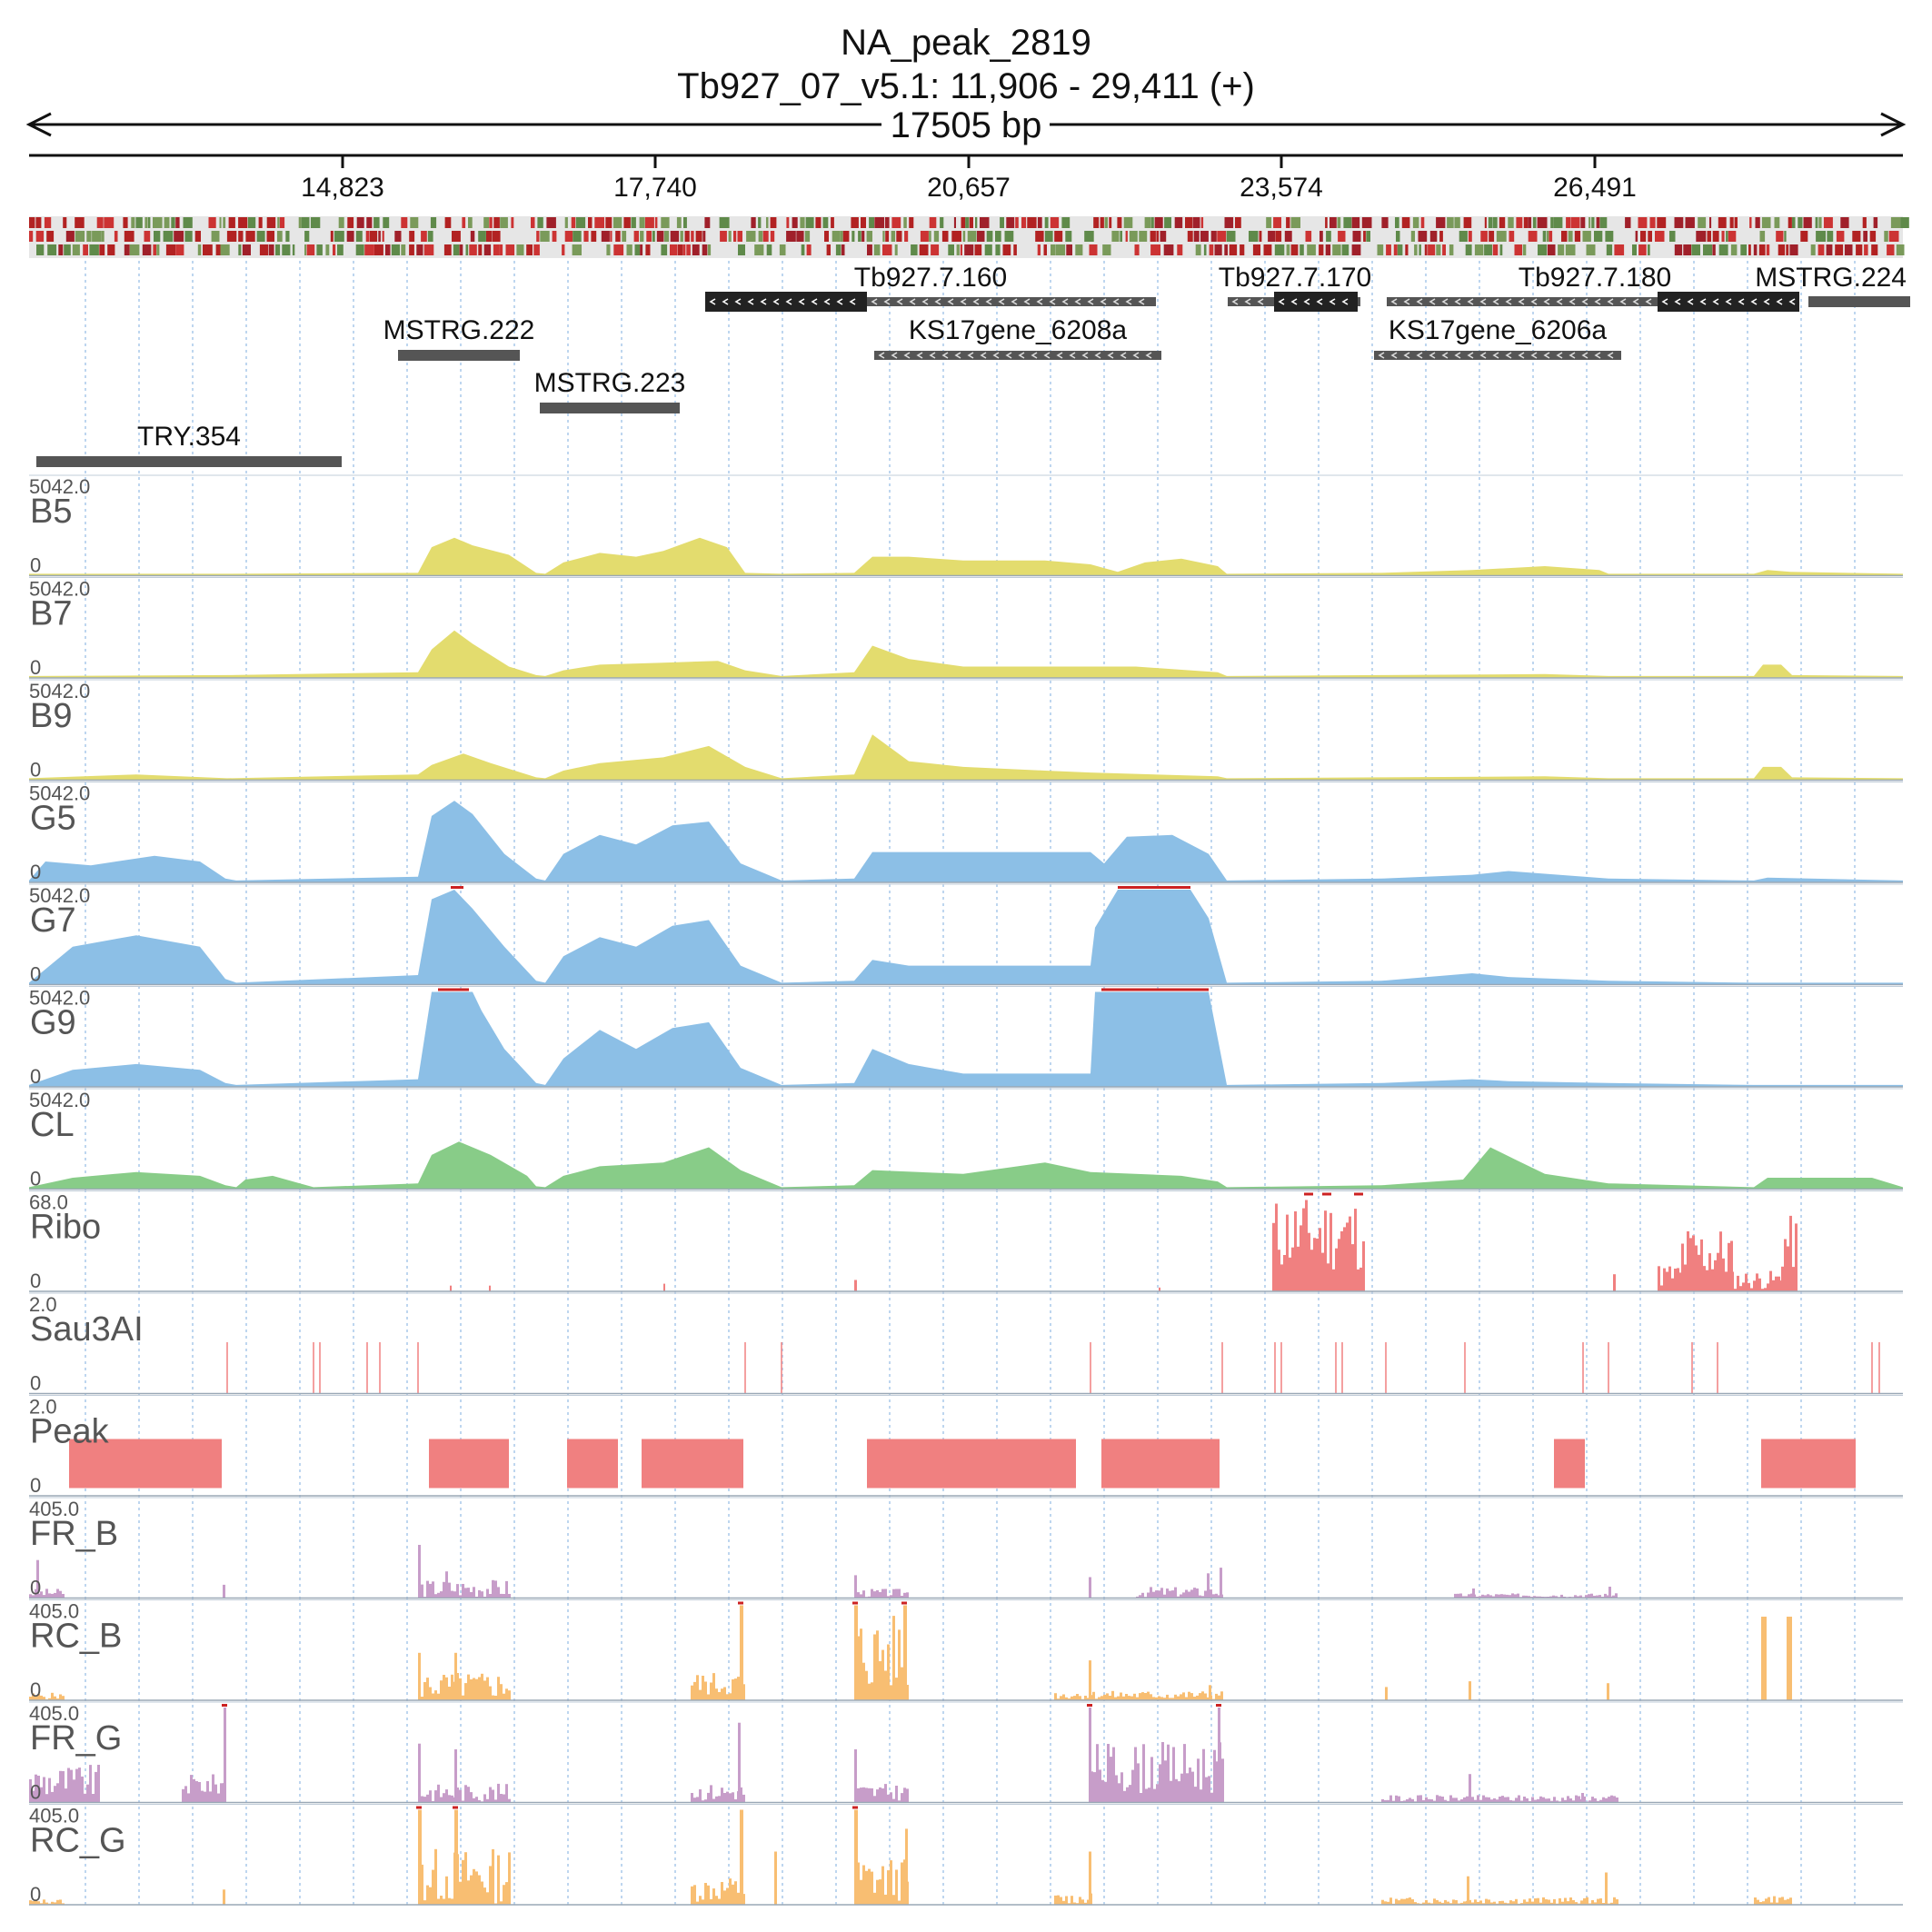 The image size is (1932, 1932). Describe the element at coordinates (1295, 287) in the screenshot. I see `gene-Tb927.7.170: Tb927.7.170` at that location.